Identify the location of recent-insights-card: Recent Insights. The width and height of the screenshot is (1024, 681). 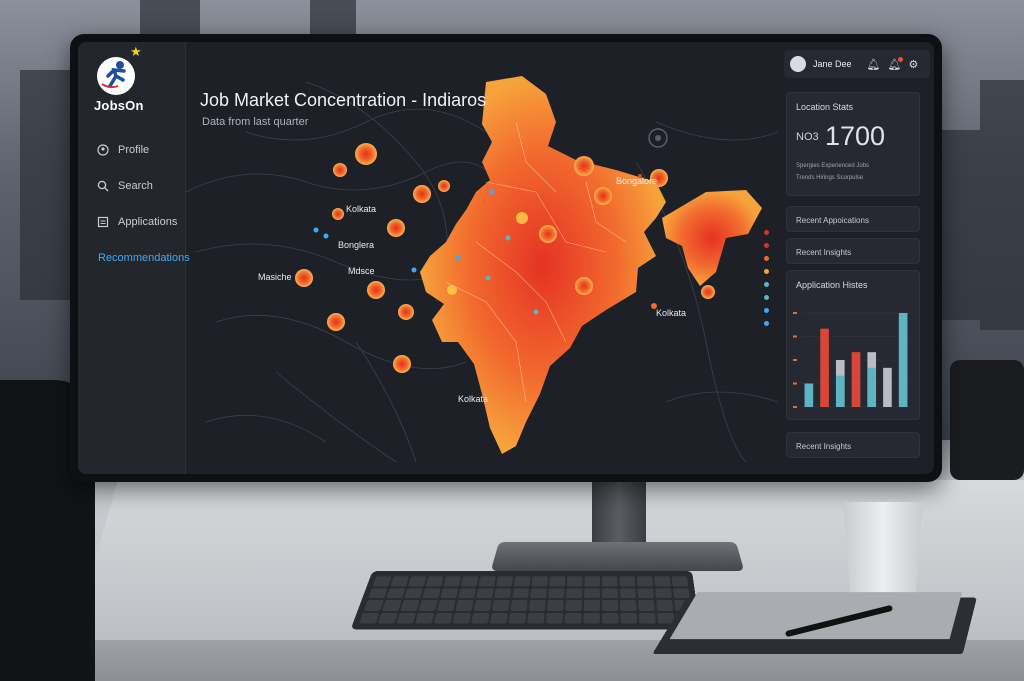
(853, 251).